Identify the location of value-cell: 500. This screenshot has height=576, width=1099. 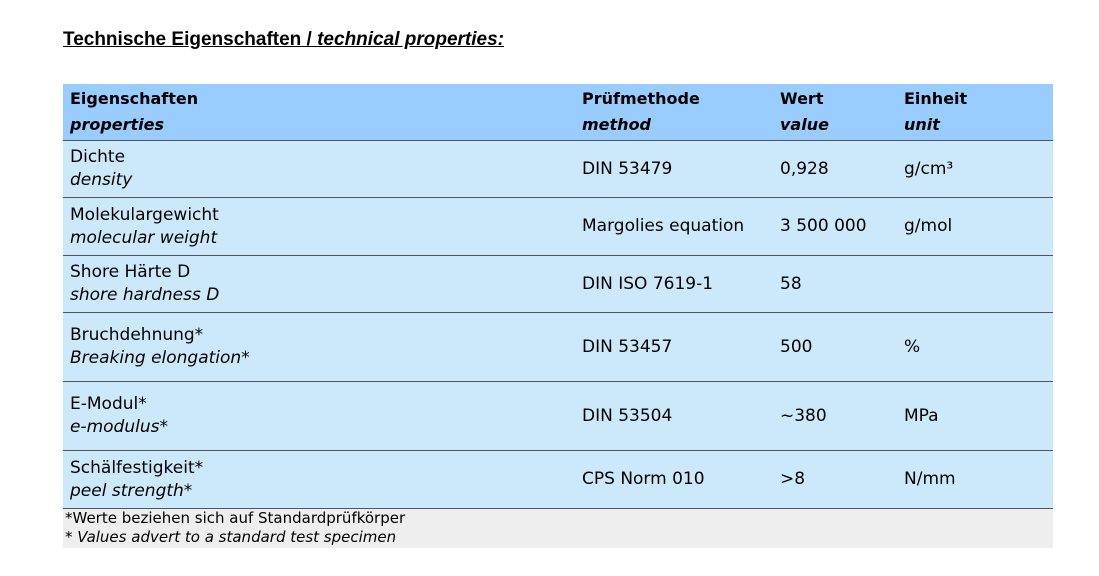
(840, 347).